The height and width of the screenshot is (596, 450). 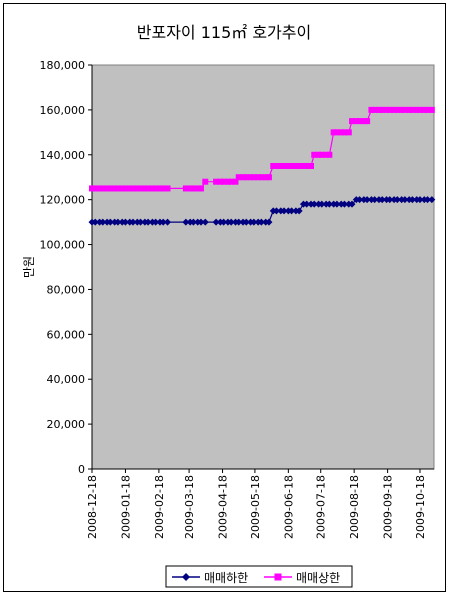 What do you see at coordinates (81, 469) in the screenshot?
I see `y-tick-label: 0` at bounding box center [81, 469].